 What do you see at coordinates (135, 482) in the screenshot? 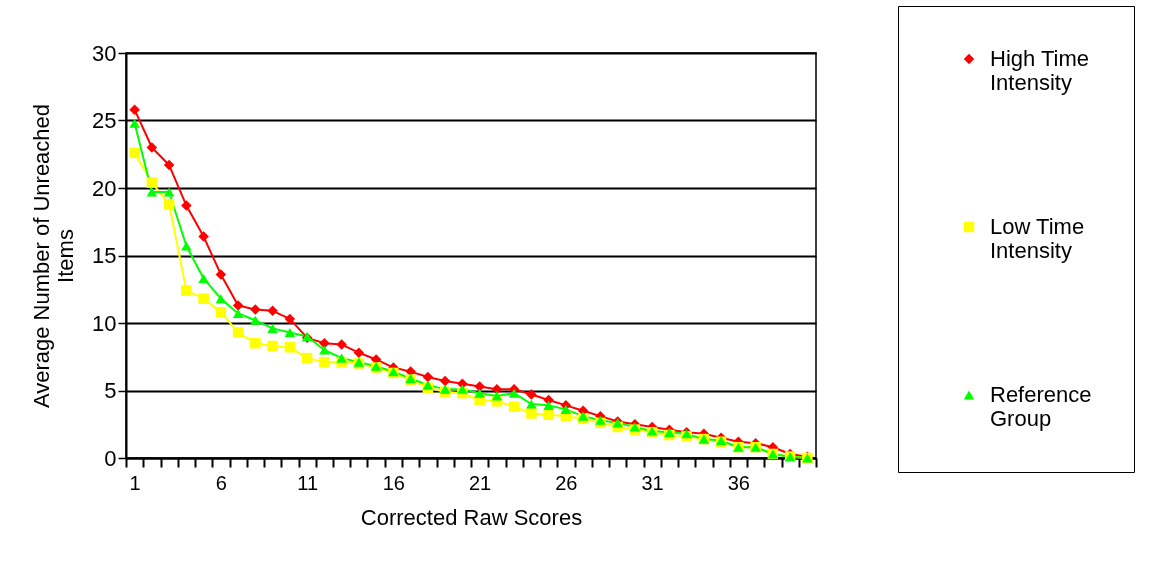
I see `x-tick-label: 1` at bounding box center [135, 482].